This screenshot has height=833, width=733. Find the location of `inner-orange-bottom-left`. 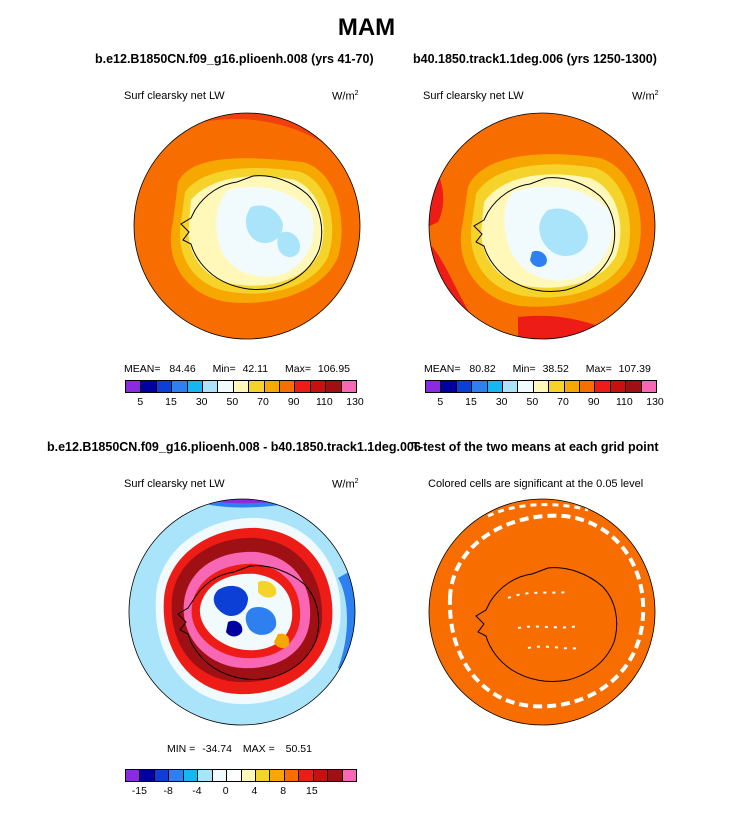

inner-orange-bottom-left is located at coordinates (282, 641).